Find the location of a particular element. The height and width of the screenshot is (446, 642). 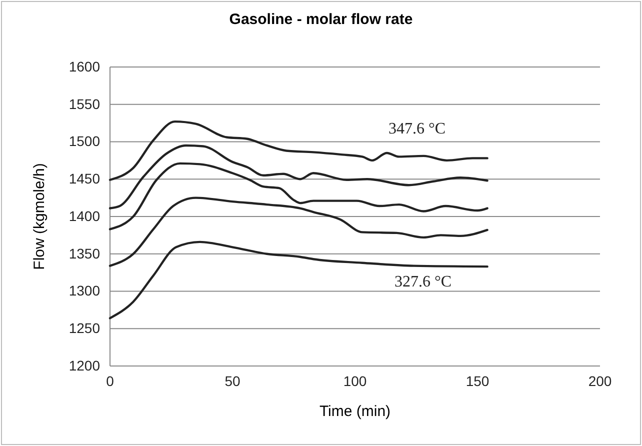

annotation: 327.6 °C is located at coordinates (423, 282).